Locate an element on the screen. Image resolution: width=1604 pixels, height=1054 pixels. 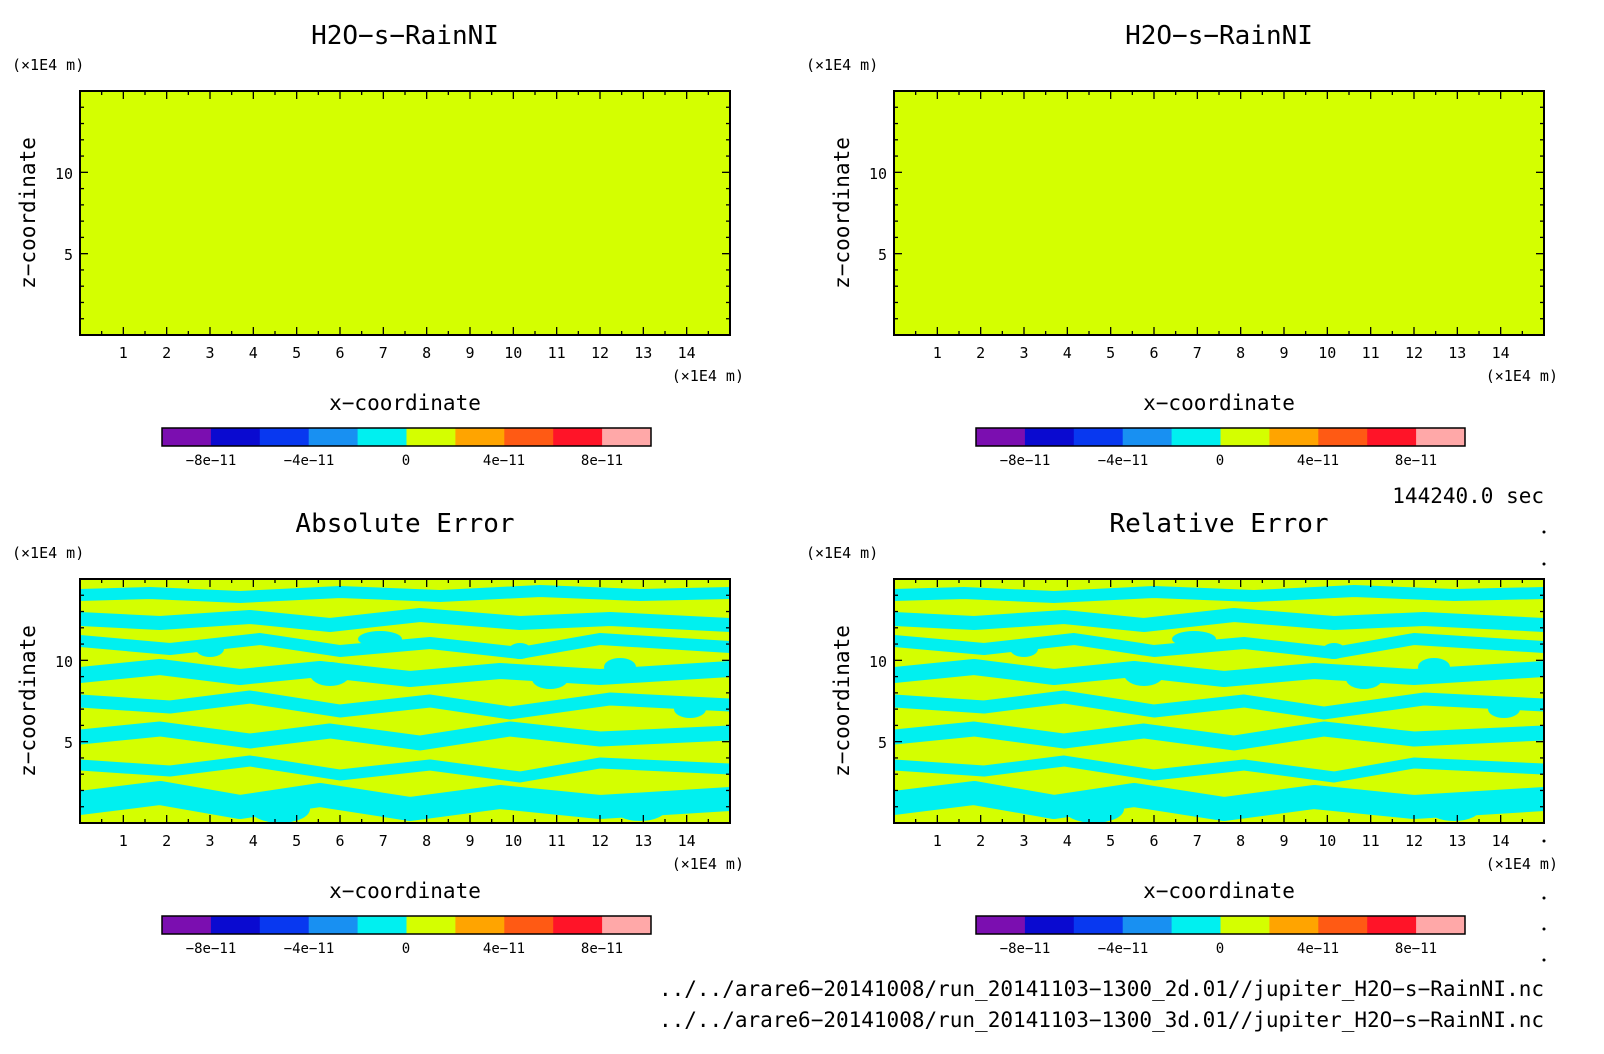
colorbar-tick-label: −8e−11 is located at coordinates (211, 461).